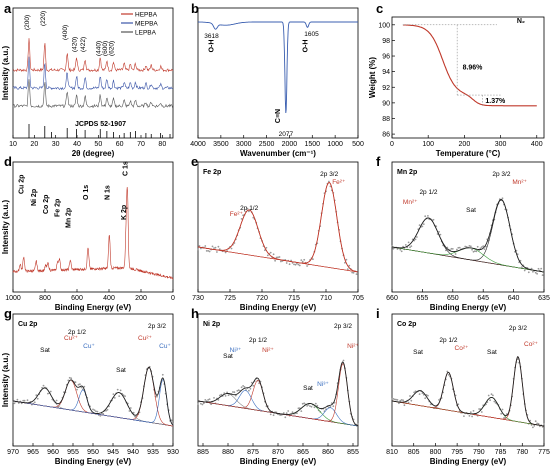 The image size is (550, 472). Describe the element at coordinates (195, 313) in the screenshot. I see `panel-label-h: h` at that location.